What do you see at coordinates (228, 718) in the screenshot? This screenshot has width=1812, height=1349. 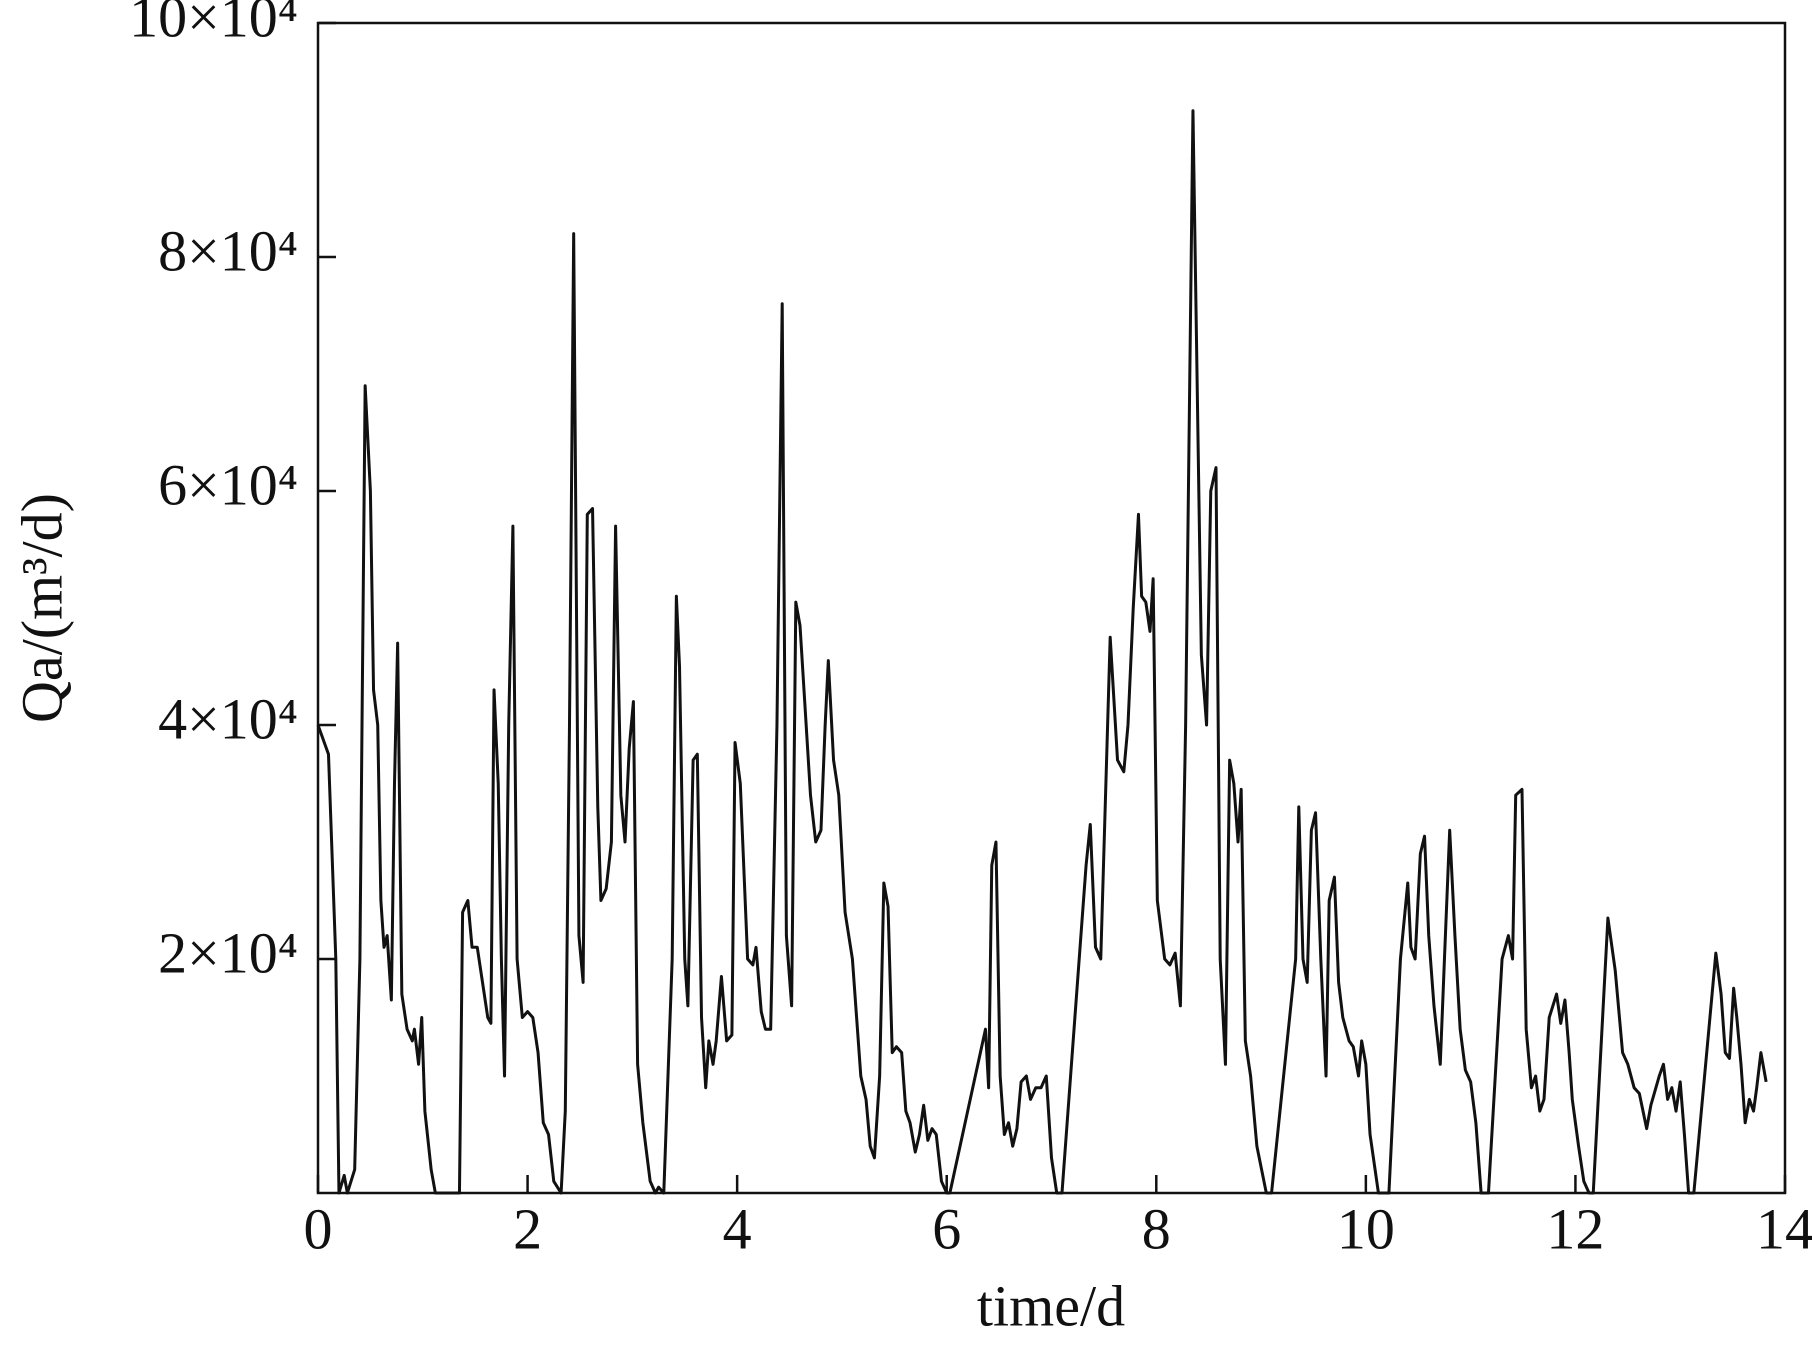 I see `y-tick-label: 4×10⁴` at bounding box center [228, 718].